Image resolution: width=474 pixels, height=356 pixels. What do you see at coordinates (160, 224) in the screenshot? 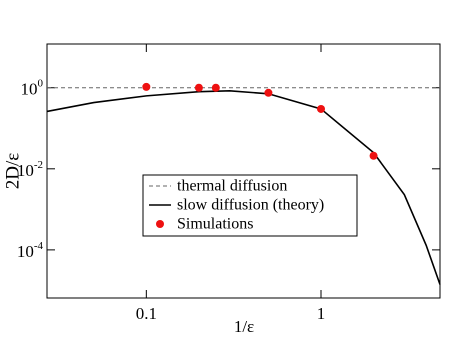
I see `legend-swatch` at bounding box center [160, 224].